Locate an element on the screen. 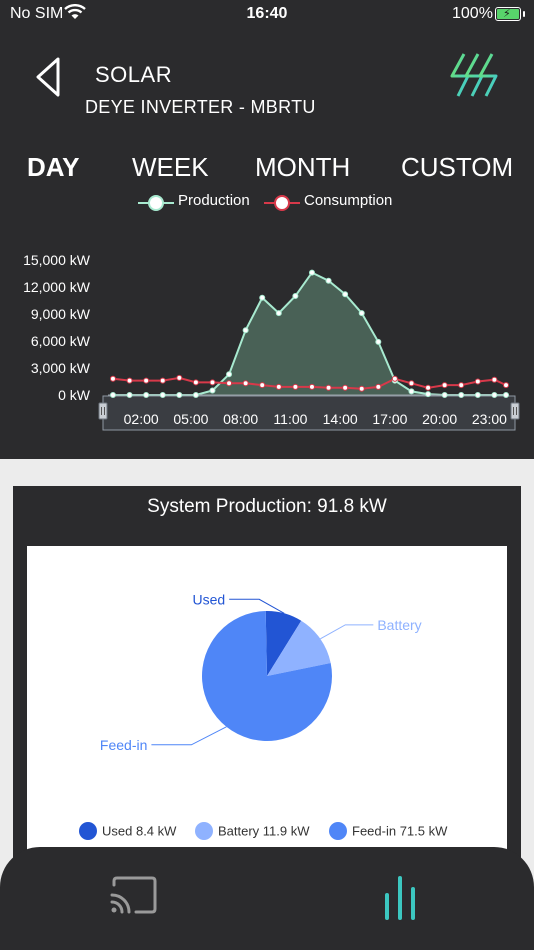  pie-legend-battery-label: Battery 11.9 kW is located at coordinates (264, 831).